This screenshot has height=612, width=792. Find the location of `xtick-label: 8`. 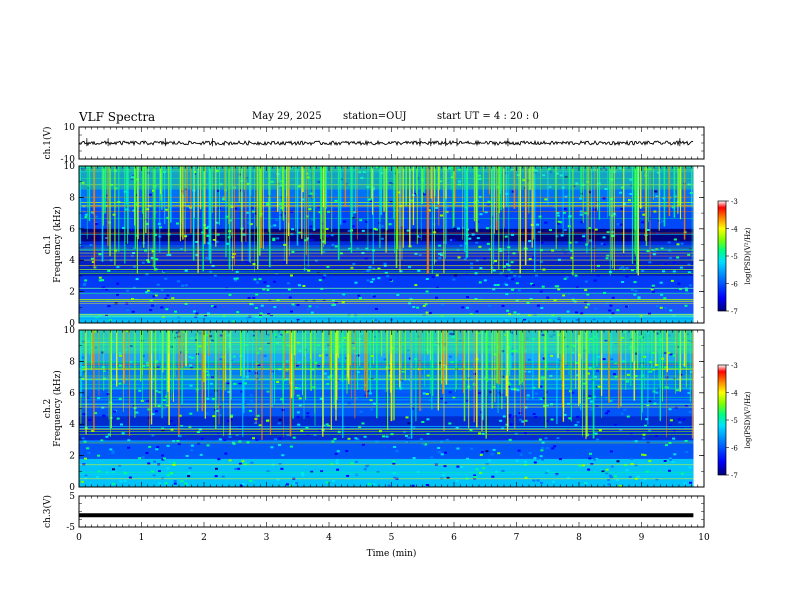

xtick-label: 8 is located at coordinates (579, 538).